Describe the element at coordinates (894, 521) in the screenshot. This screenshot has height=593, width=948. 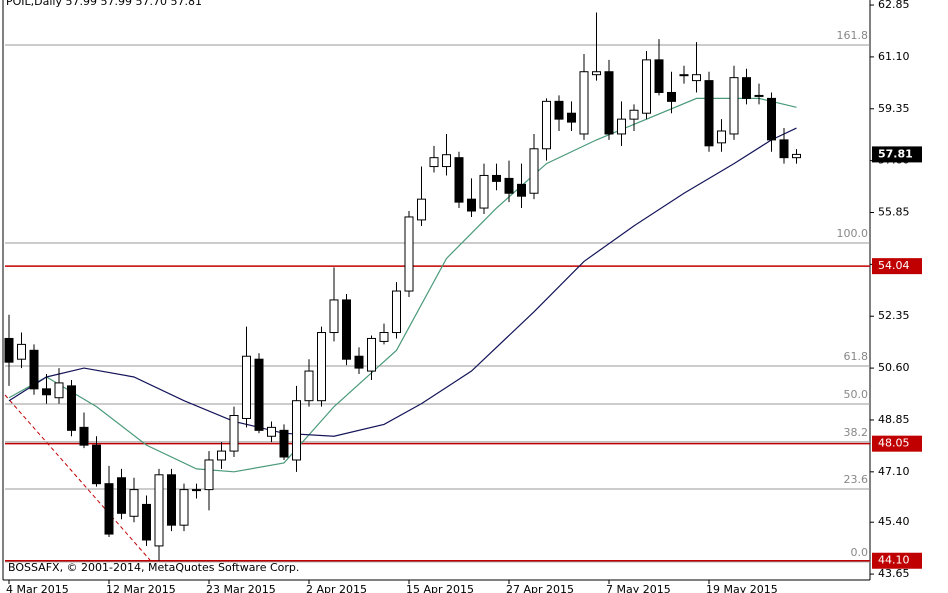
I see `y-tick-label: 45.40` at that location.